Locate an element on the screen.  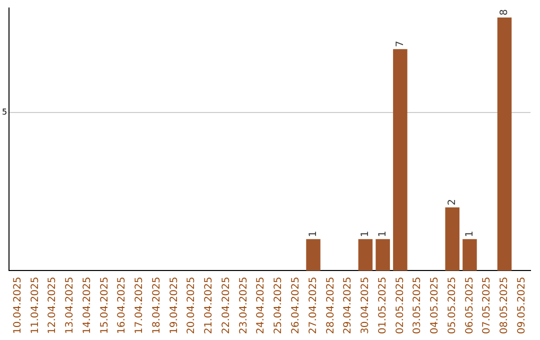
x-tick-label: 09.05.2025 is located at coordinates (522, 305).